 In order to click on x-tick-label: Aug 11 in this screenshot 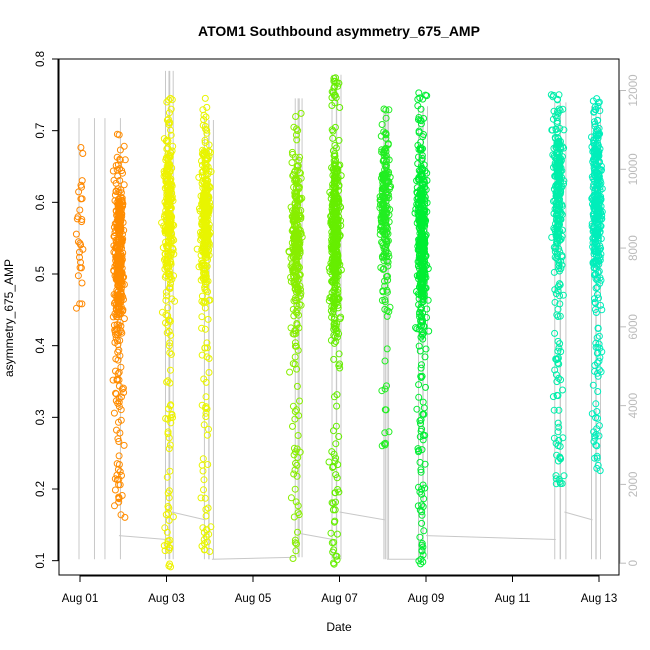, I will do `click(513, 599)`.